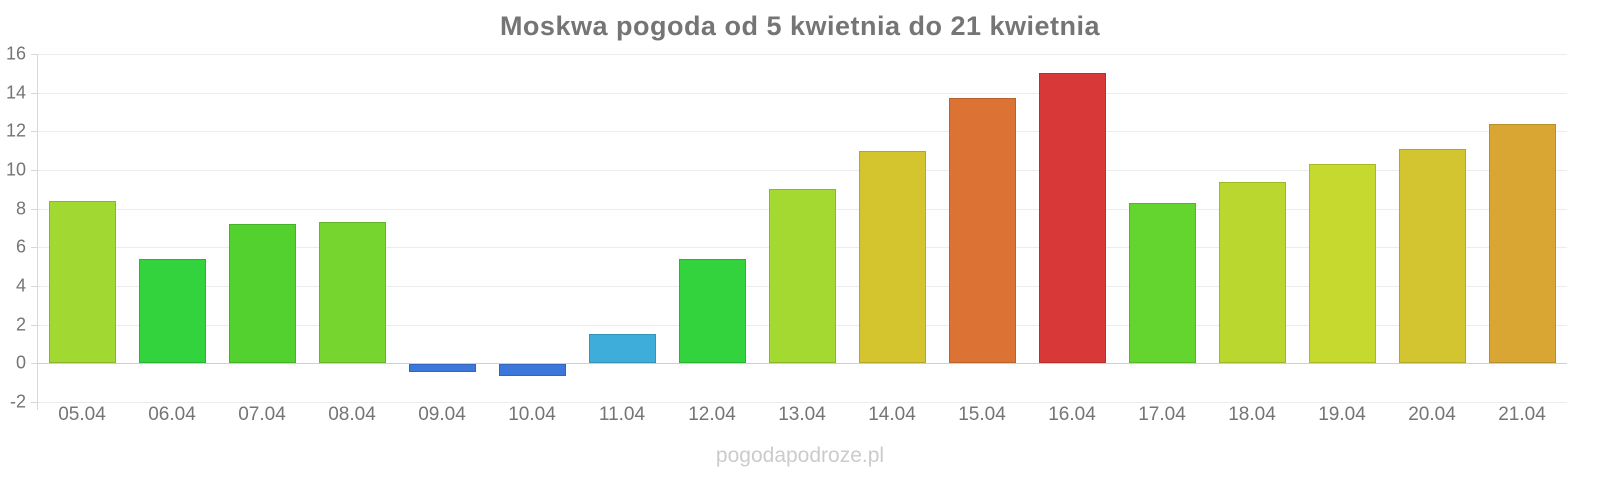  I want to click on bar-06.04, so click(172, 311).